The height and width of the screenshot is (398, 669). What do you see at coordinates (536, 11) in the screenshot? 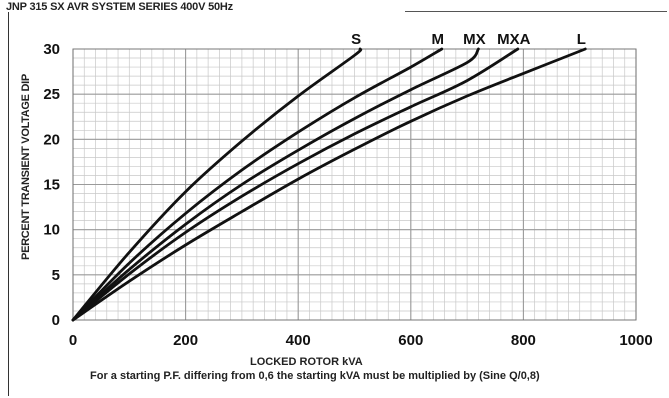
I see `top-rule` at bounding box center [536, 11].